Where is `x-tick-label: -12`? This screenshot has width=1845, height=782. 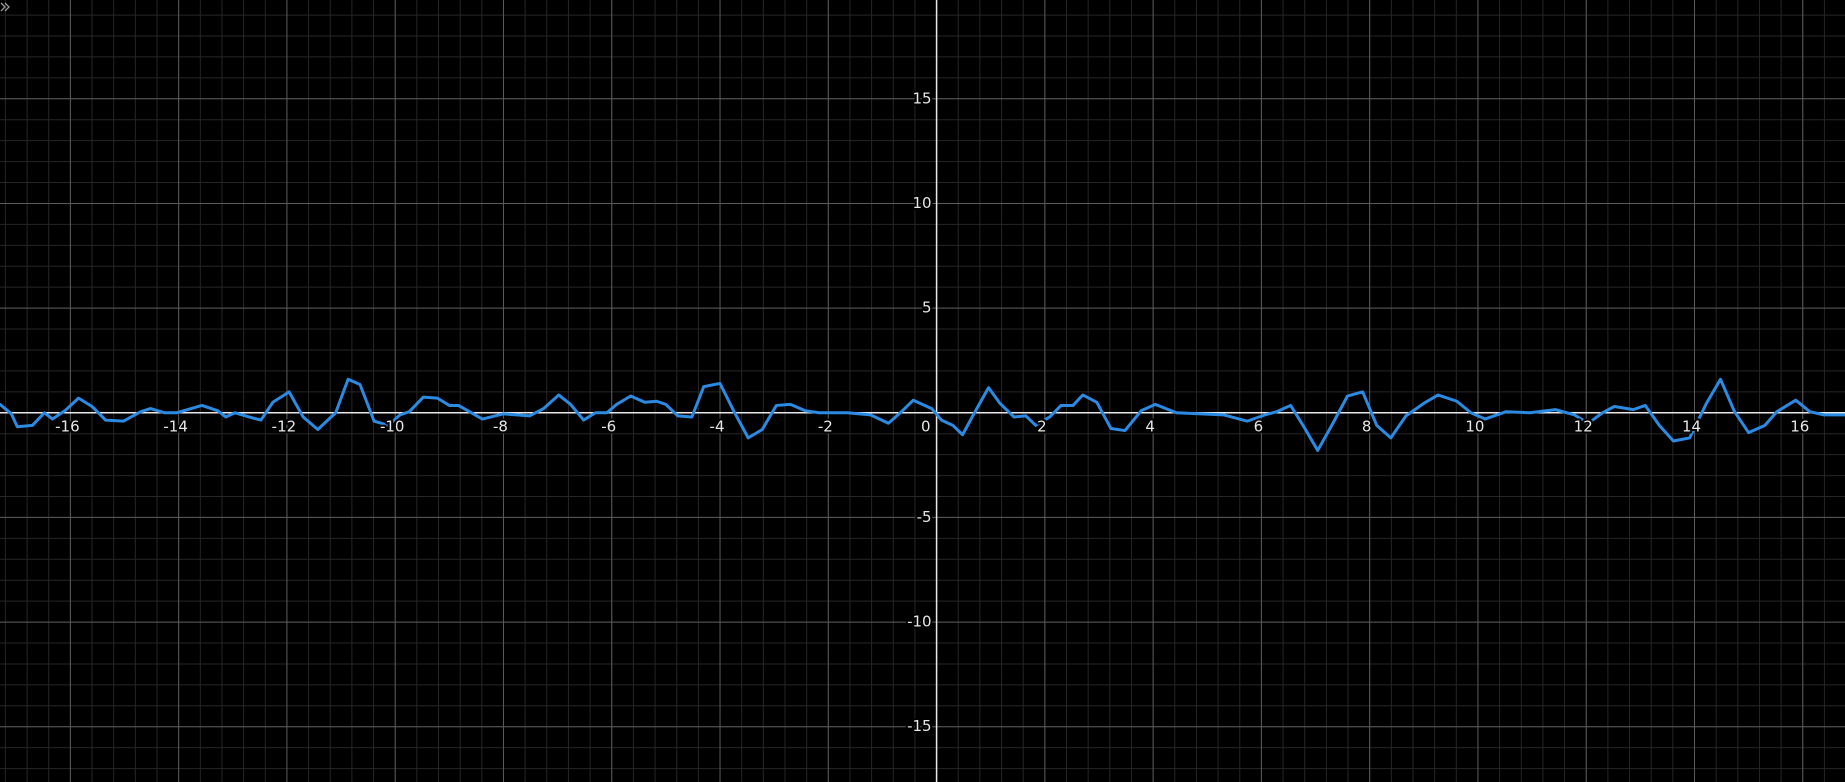 x-tick-label: -12 is located at coordinates (284, 426).